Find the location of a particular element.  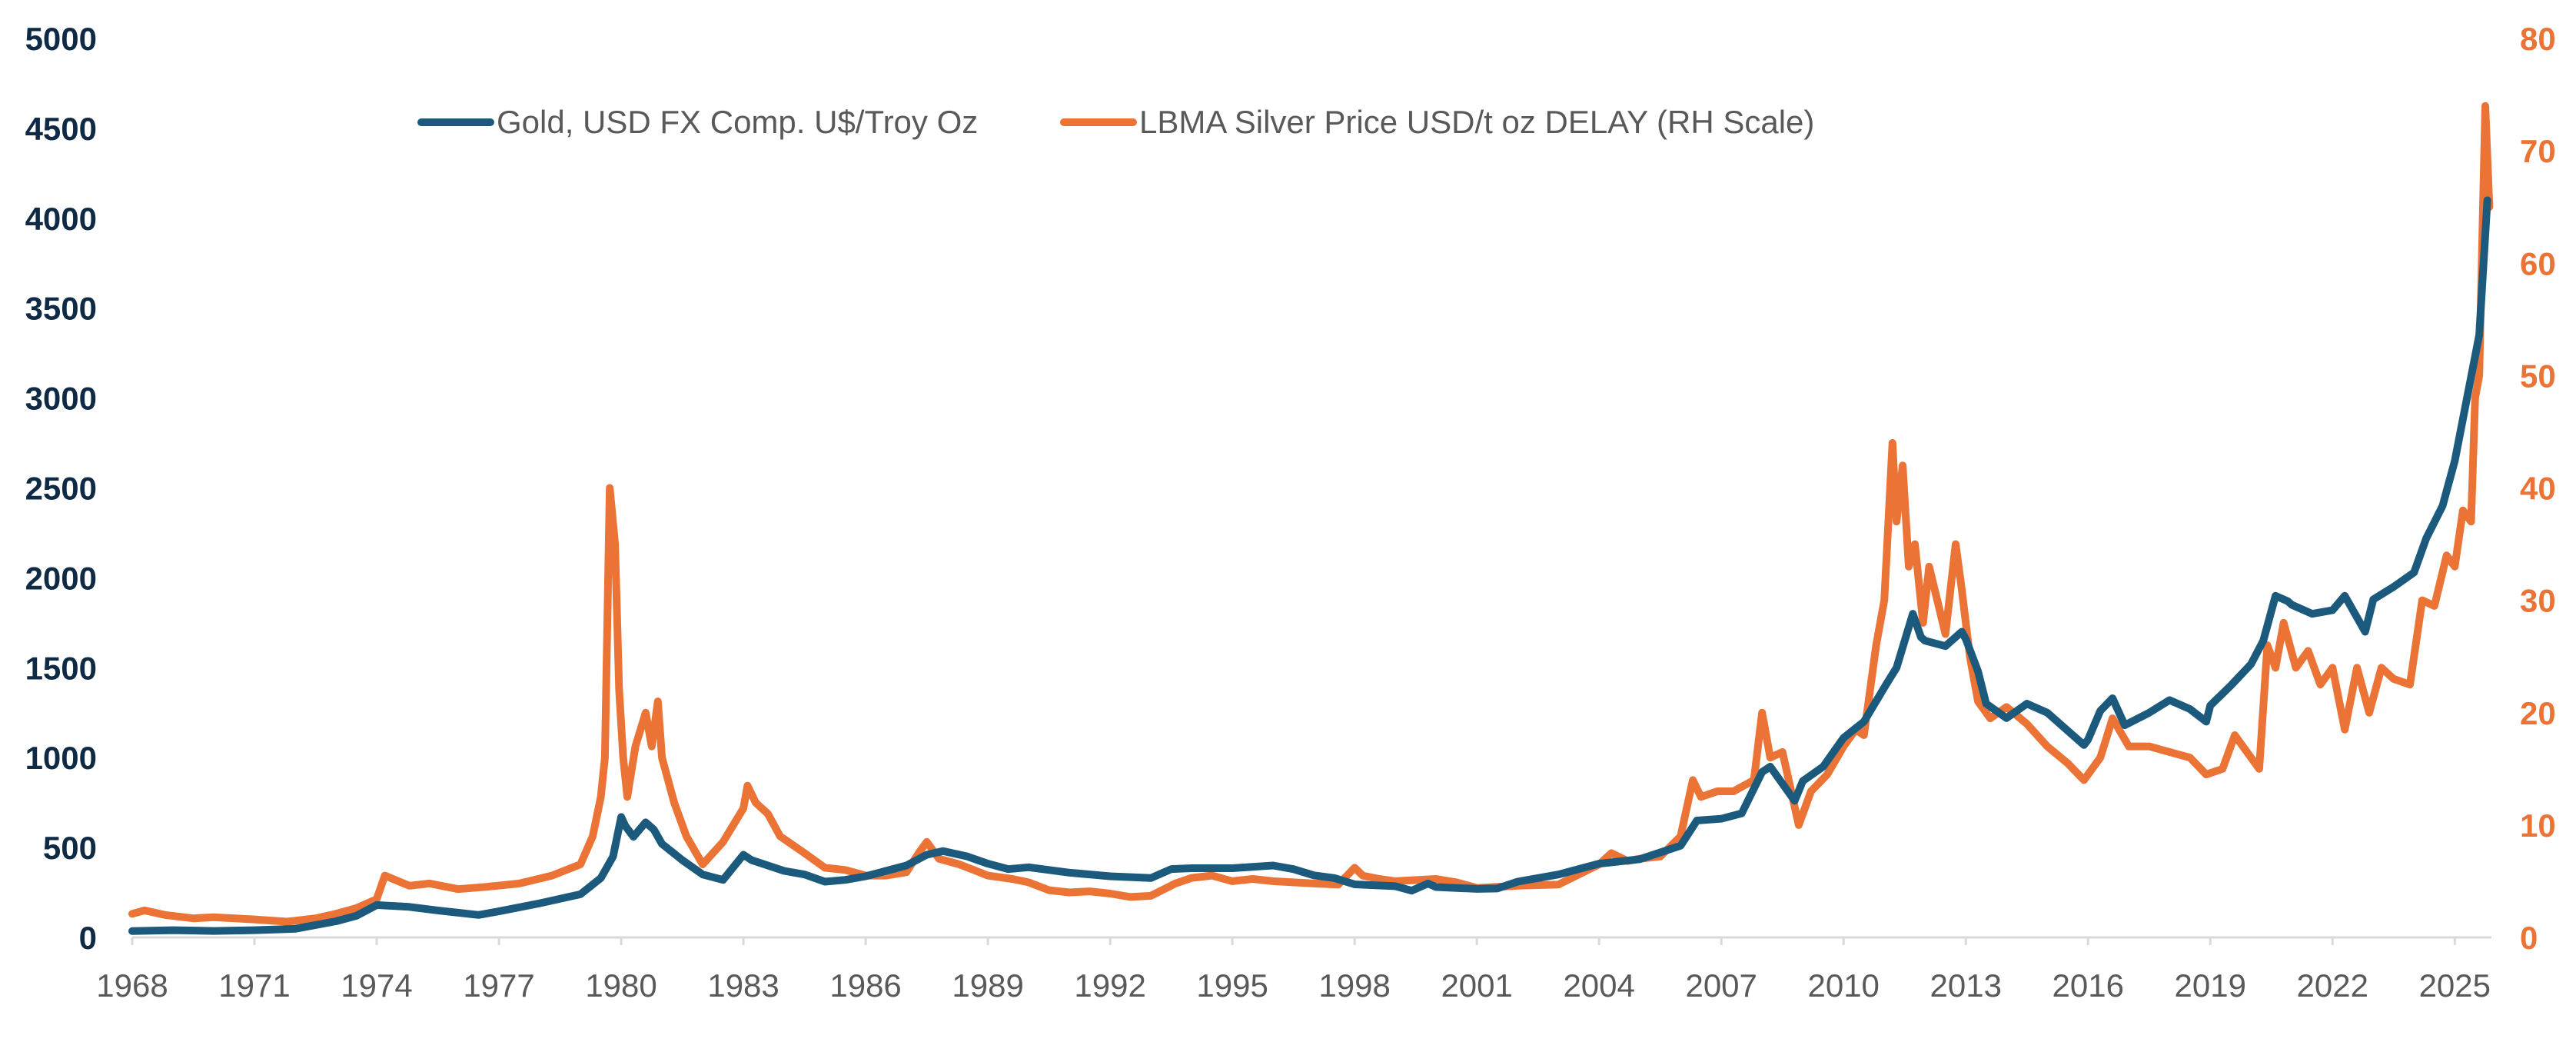

right-y-tick-label: 30 is located at coordinates (2538, 601).